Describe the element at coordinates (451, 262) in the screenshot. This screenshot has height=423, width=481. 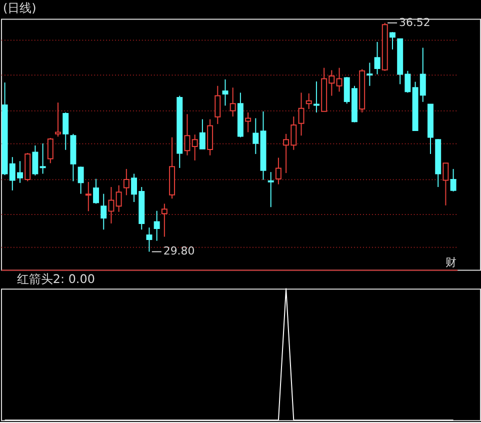
I see `annotation: 财` at that location.